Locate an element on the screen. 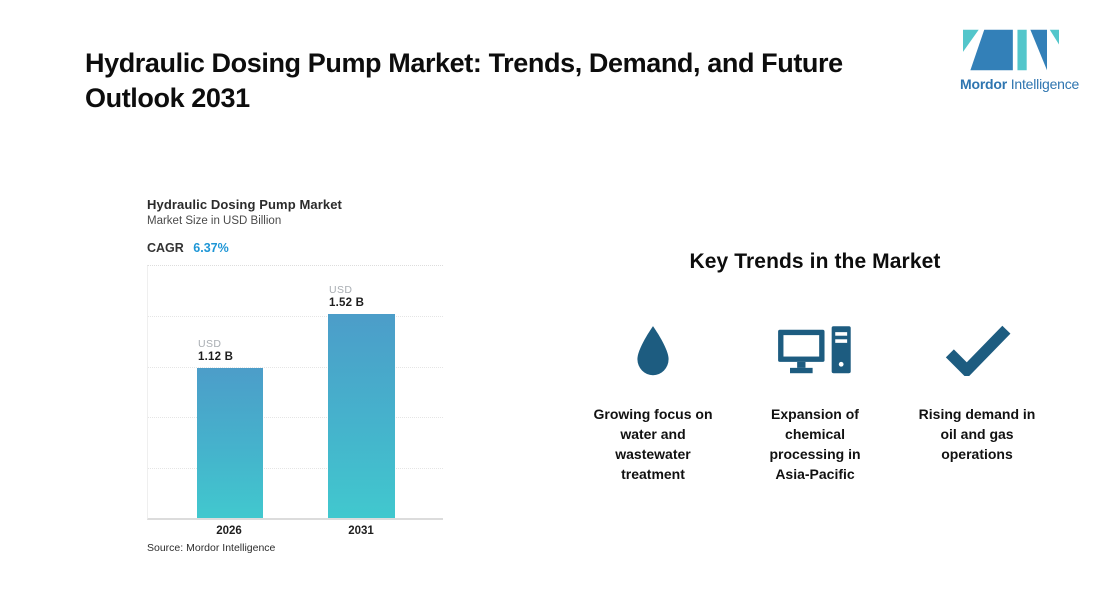 The height and width of the screenshot is (613, 1117). chart-title: Hydraulic Dosing Pump Market is located at coordinates (244, 204).